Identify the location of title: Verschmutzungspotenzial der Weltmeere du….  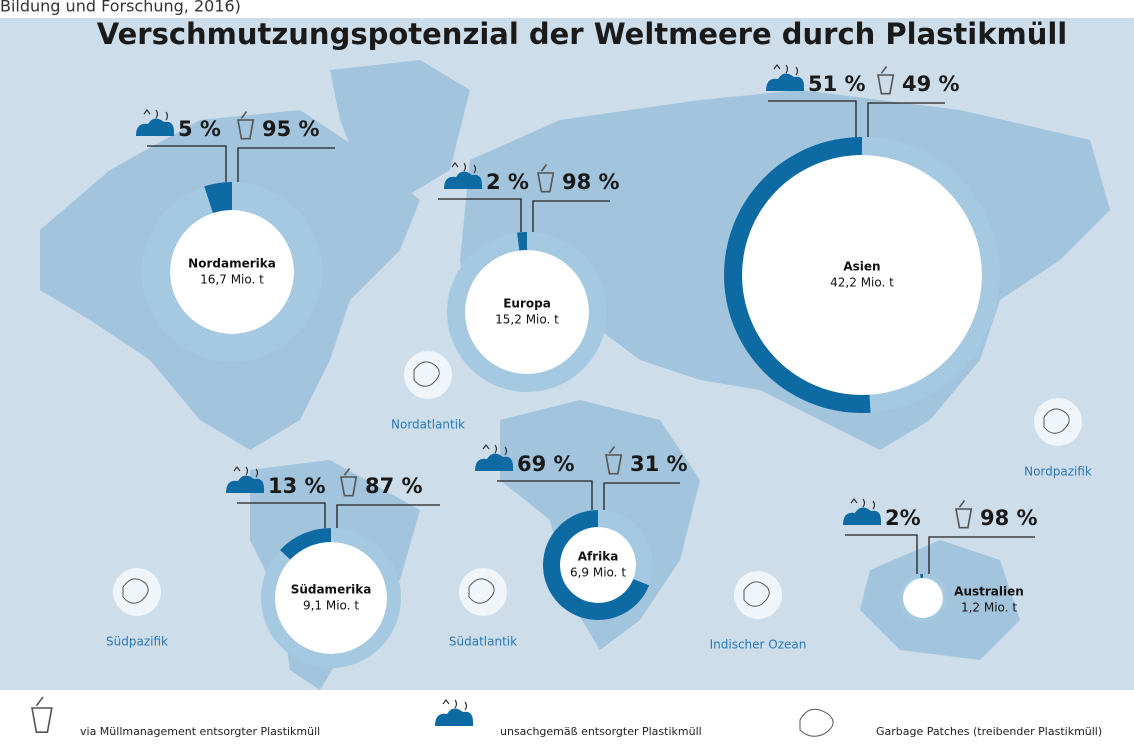
(582, 34).